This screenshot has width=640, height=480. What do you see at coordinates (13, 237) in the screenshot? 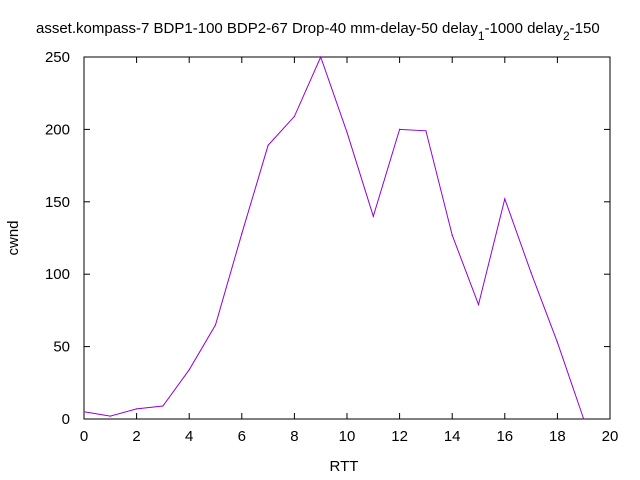
I see `y-axis-label: cwnd` at bounding box center [13, 237].